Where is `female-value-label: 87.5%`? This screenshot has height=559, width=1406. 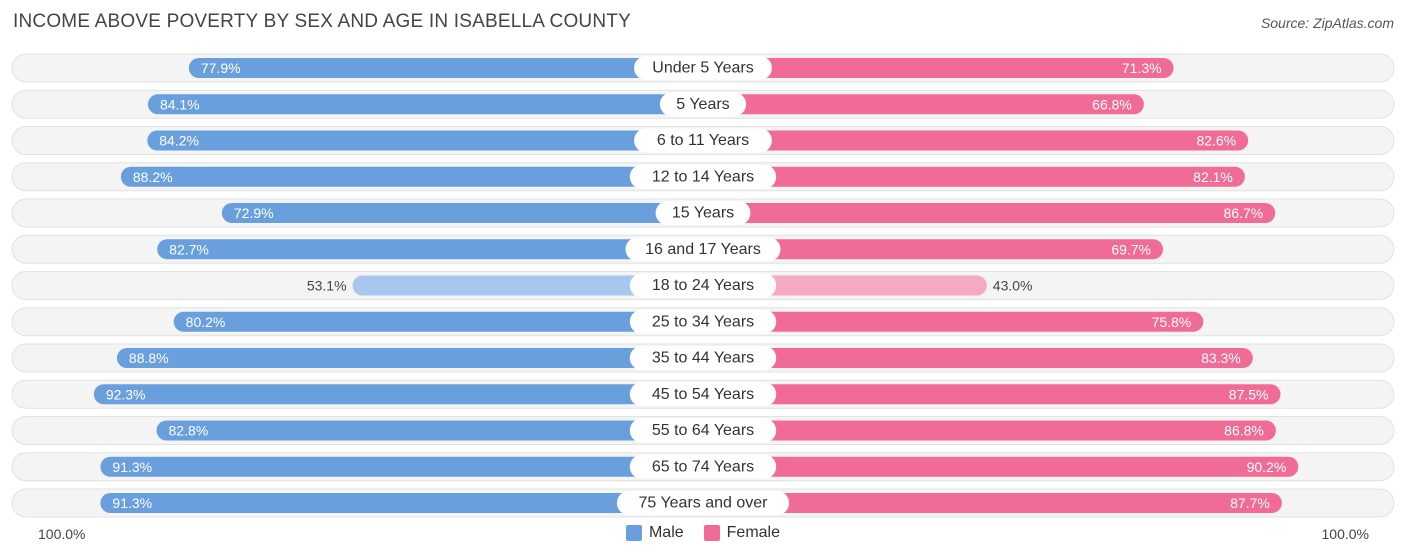
female-value-label: 87.5% is located at coordinates (1249, 394).